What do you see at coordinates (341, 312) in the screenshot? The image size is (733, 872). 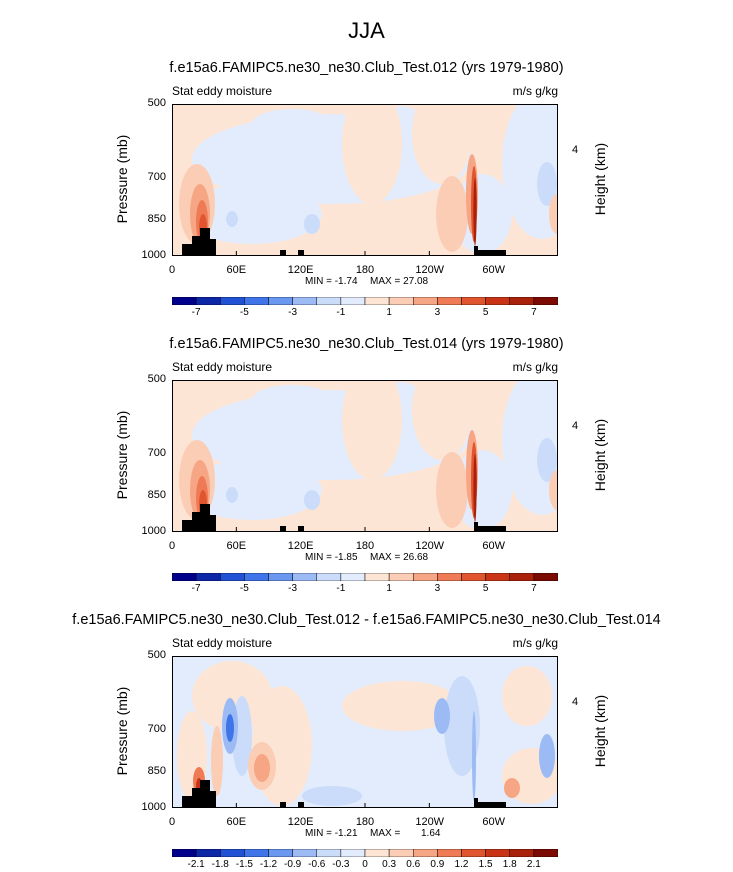 I see `colorbar-label: -1` at bounding box center [341, 312].